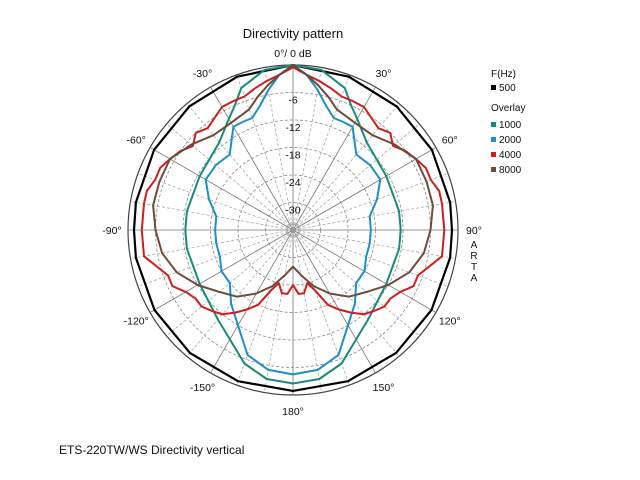 The image size is (640, 480). I want to click on angle-label: 90°, so click(474, 231).